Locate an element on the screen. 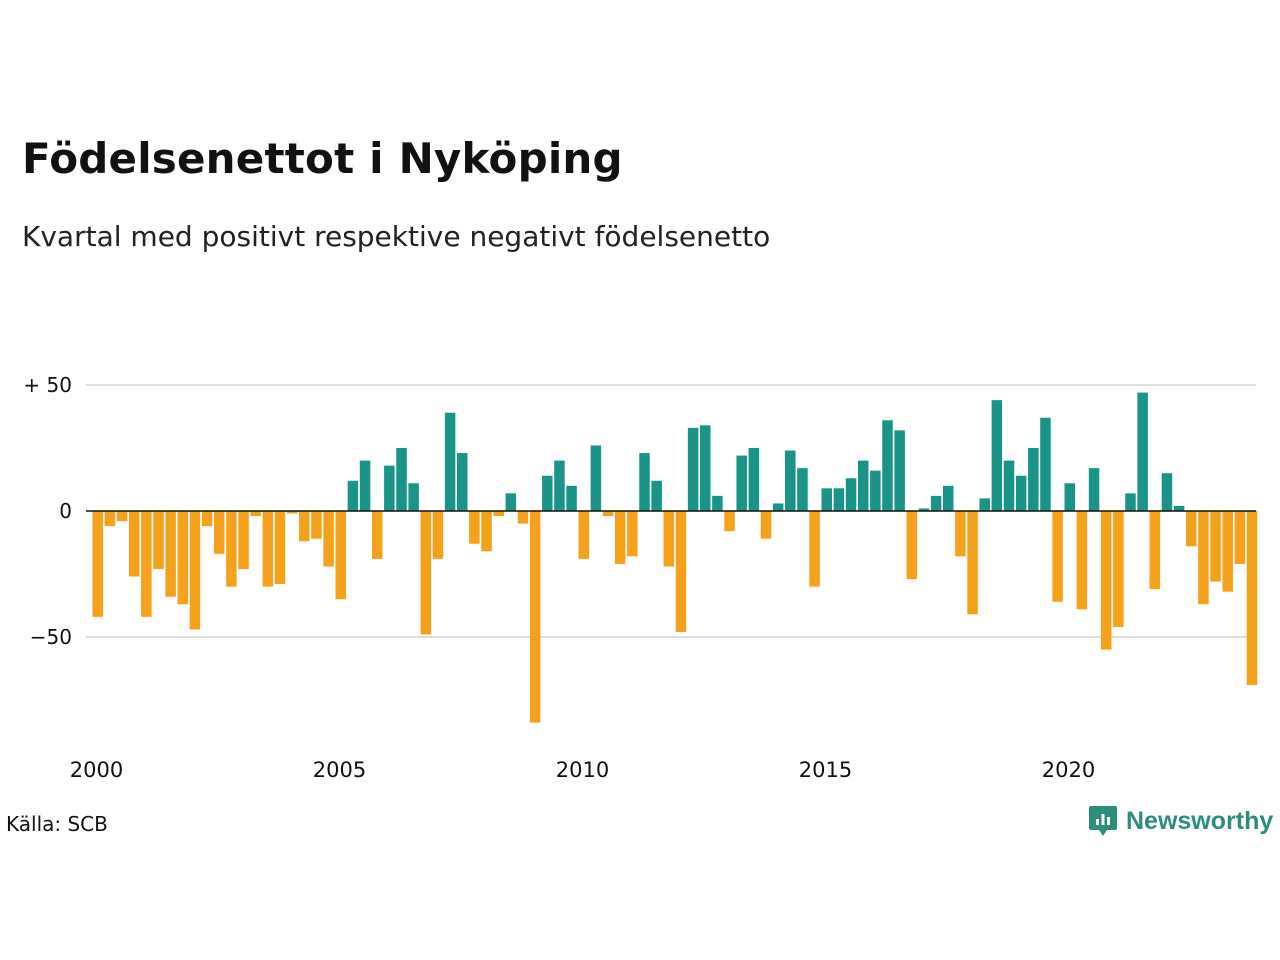 The height and width of the screenshot is (960, 1280). newsworthy-logo-icon is located at coordinates (1103, 821).